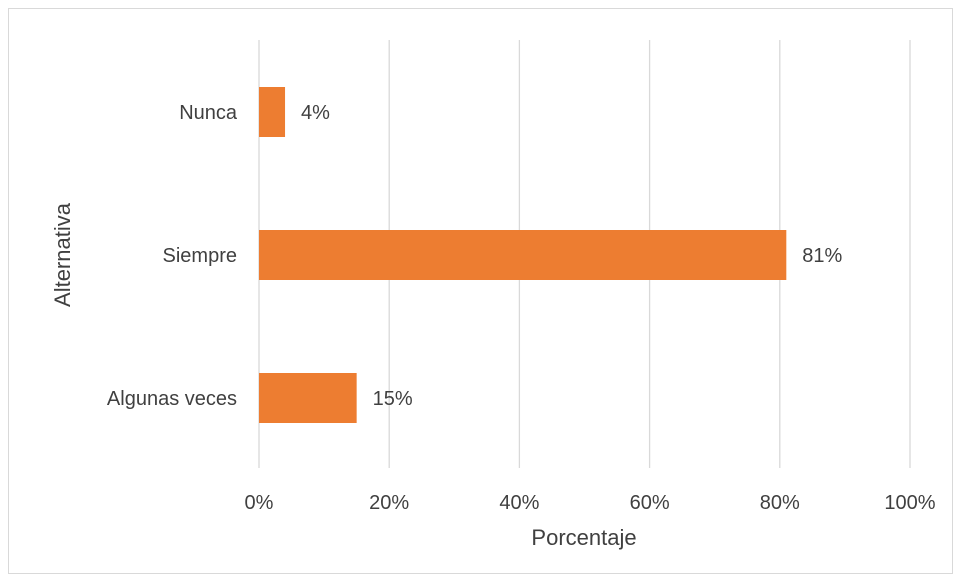  I want to click on y-axis-title: Alternativa, so click(62, 254).